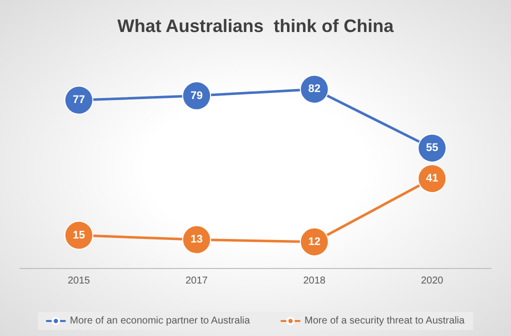  What do you see at coordinates (160, 321) in the screenshot?
I see `legend-label: More of an economic partner to Australia` at bounding box center [160, 321].